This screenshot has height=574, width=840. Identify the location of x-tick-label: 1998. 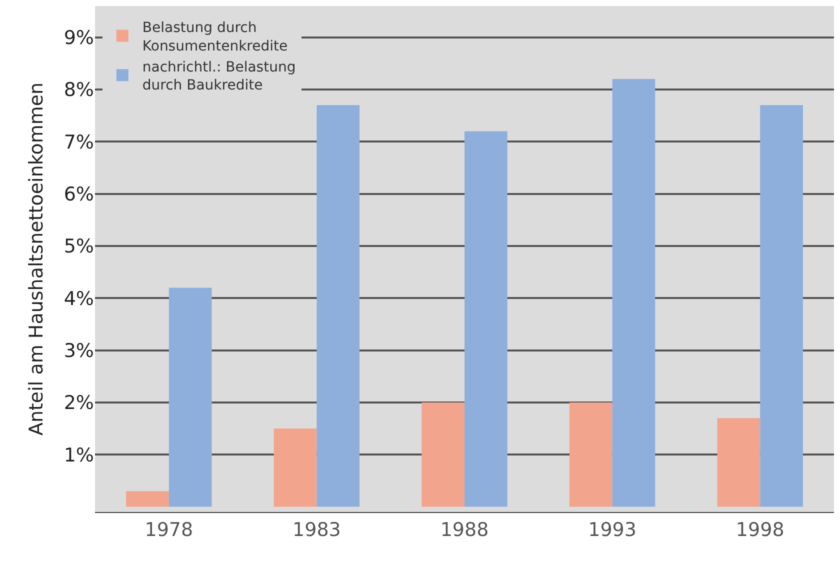
(760, 529).